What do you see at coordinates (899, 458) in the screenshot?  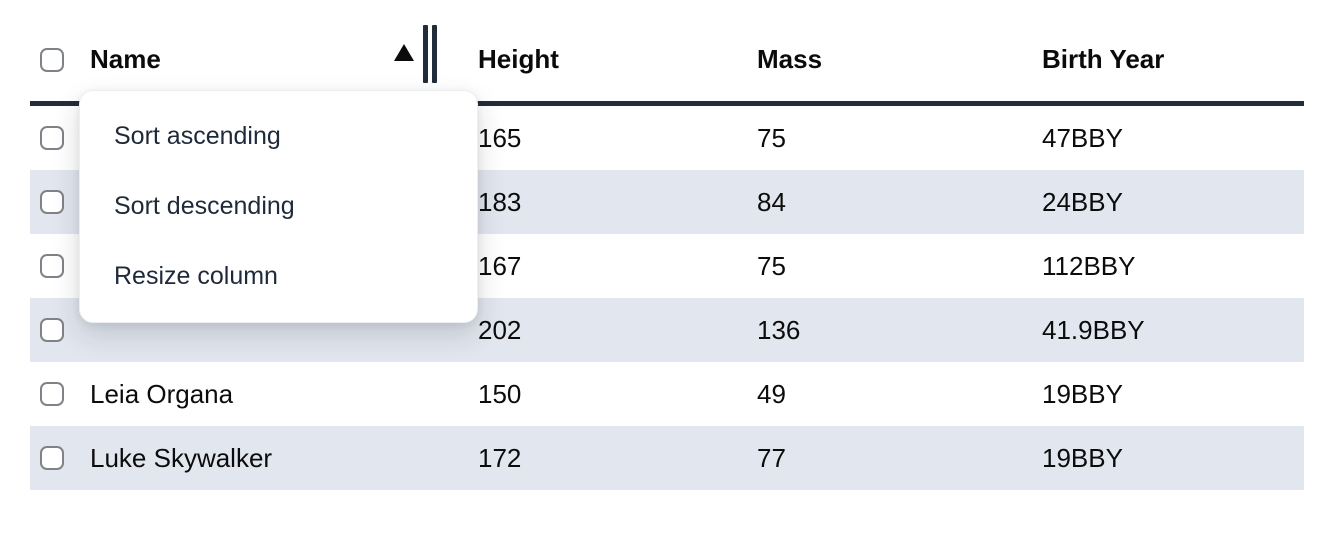 I see `cell-mass: 77` at bounding box center [899, 458].